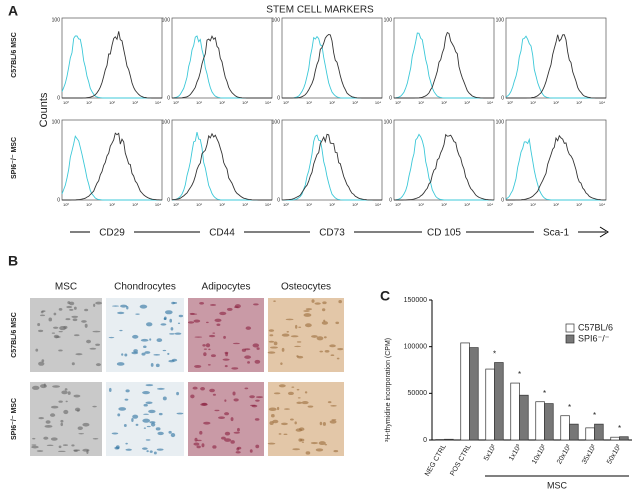 This screenshot has height=499, width=640. Describe the element at coordinates (614, 454) in the screenshot. I see `x-tick-label: 50x10²` at that location.